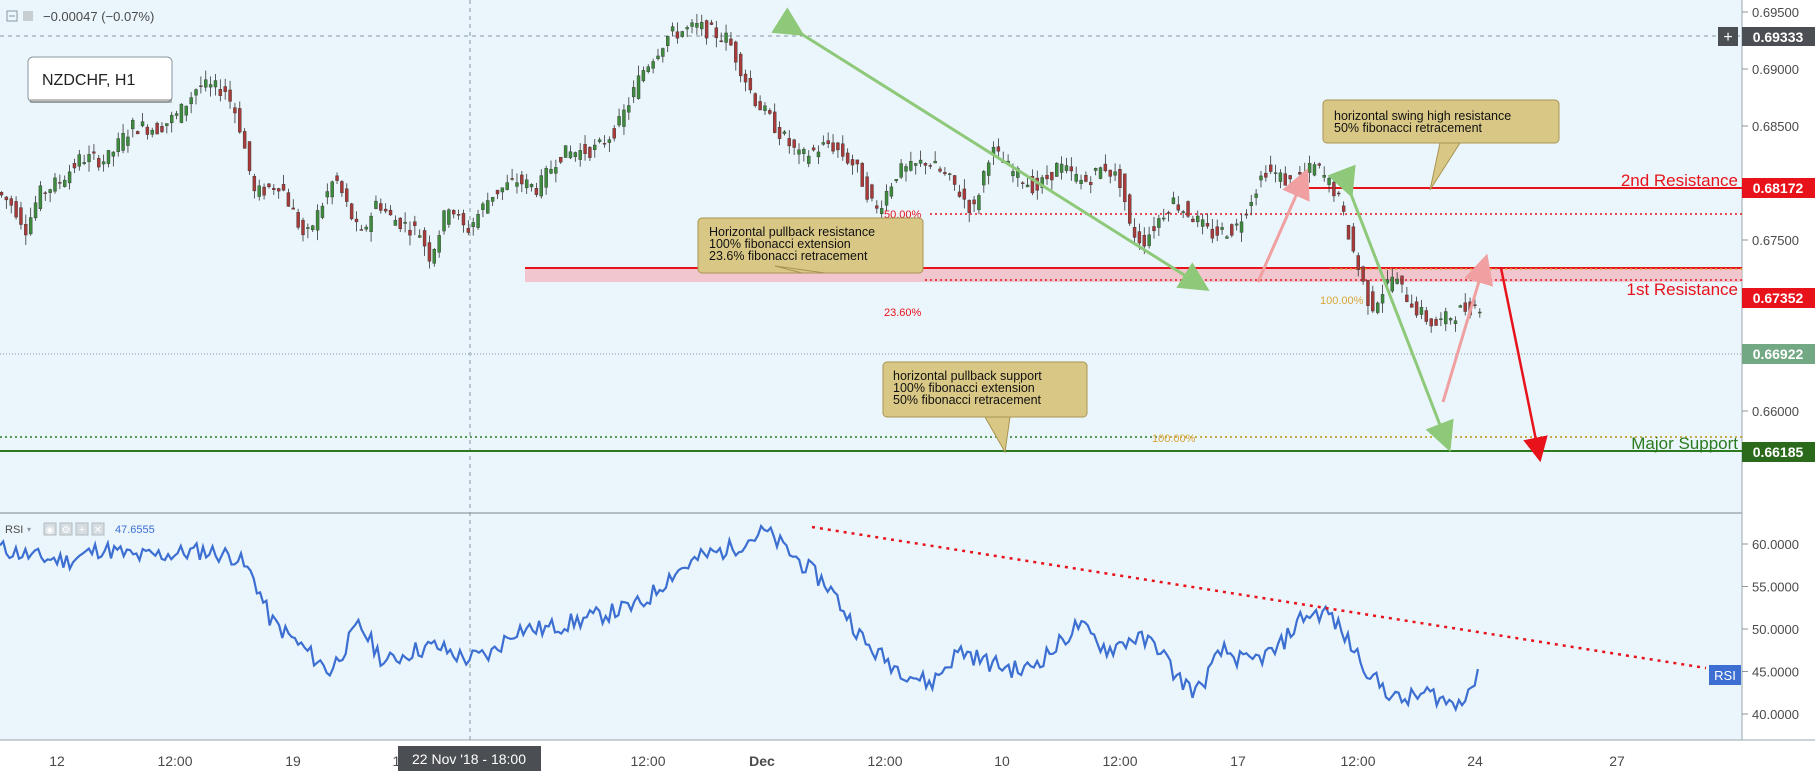 The width and height of the screenshot is (1815, 780). Describe the element at coordinates (907, 757) in the screenshot. I see `time-axis-panel` at that location.